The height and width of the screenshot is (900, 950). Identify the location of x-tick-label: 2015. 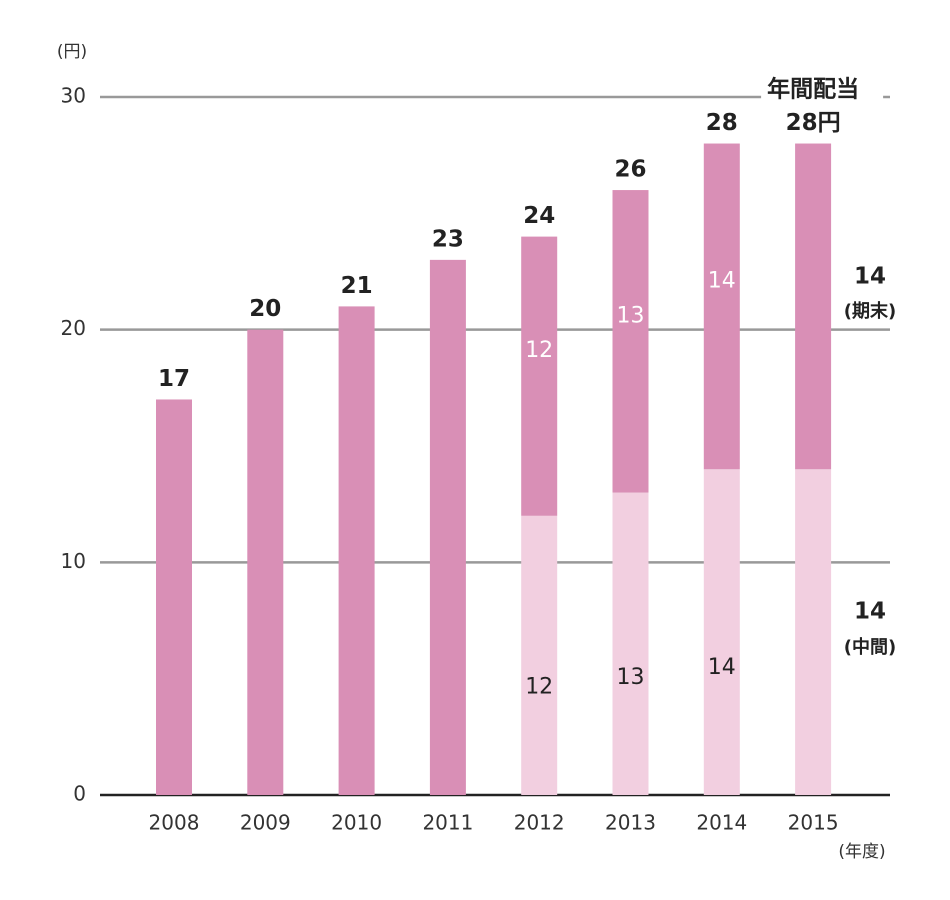
(813, 823).